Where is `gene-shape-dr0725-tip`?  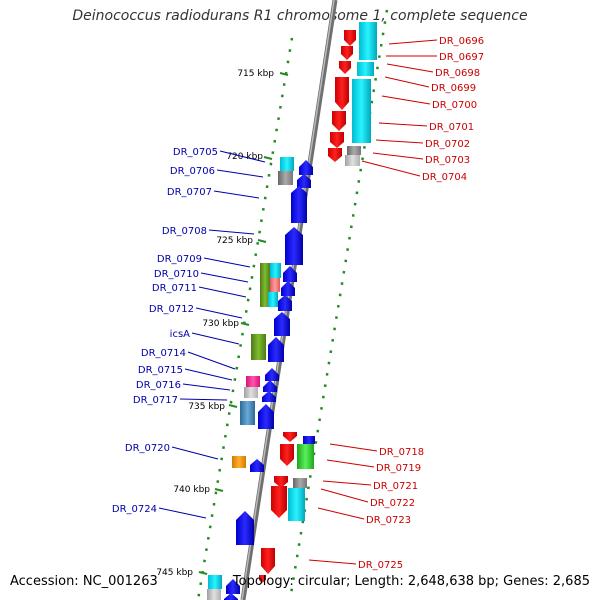 gene-shape-dr0725-tip is located at coordinates (262, 579).